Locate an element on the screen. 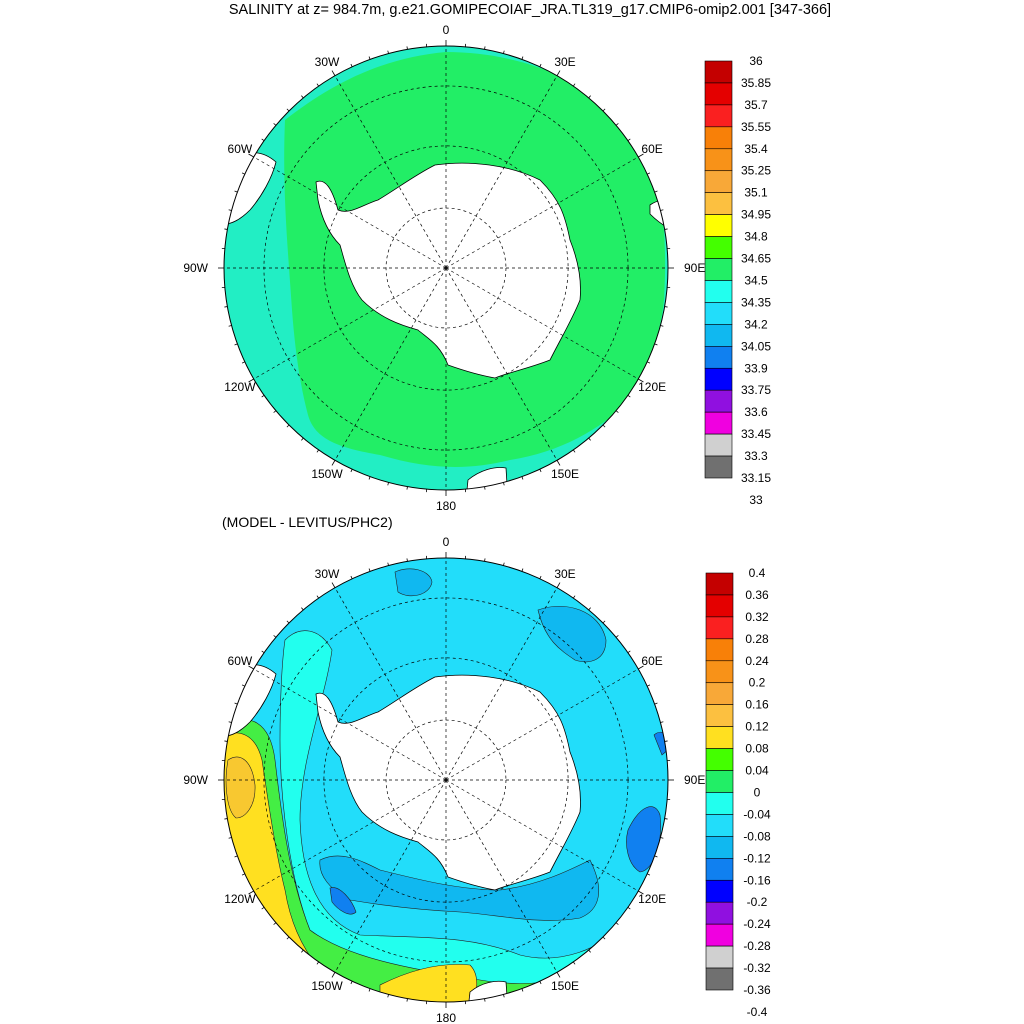 The height and width of the screenshot is (1024, 1024). colorbar-label: -0.04 is located at coordinates (757, 814).